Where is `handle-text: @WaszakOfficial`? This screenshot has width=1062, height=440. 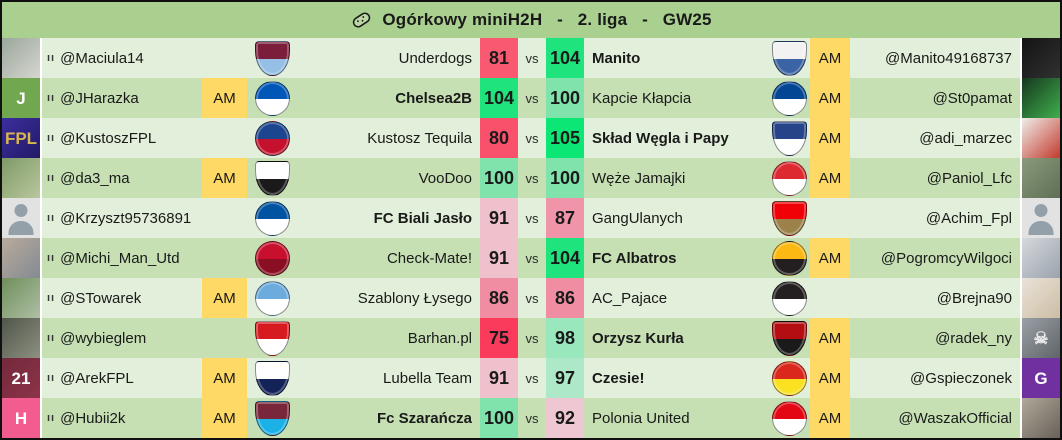
handle-text: @WaszakOfficial is located at coordinates (955, 418).